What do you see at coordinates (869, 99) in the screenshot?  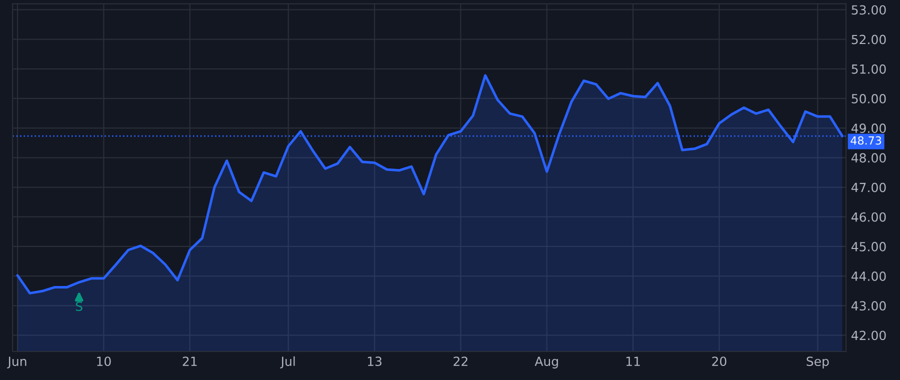 I see `y-tick-label: 50.00` at bounding box center [869, 99].